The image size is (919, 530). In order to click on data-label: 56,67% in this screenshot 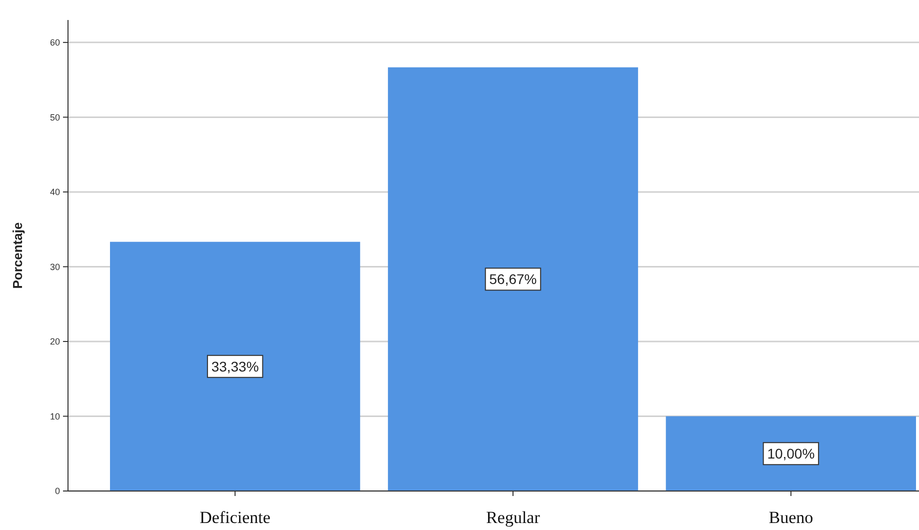, I will do `click(513, 279)`.